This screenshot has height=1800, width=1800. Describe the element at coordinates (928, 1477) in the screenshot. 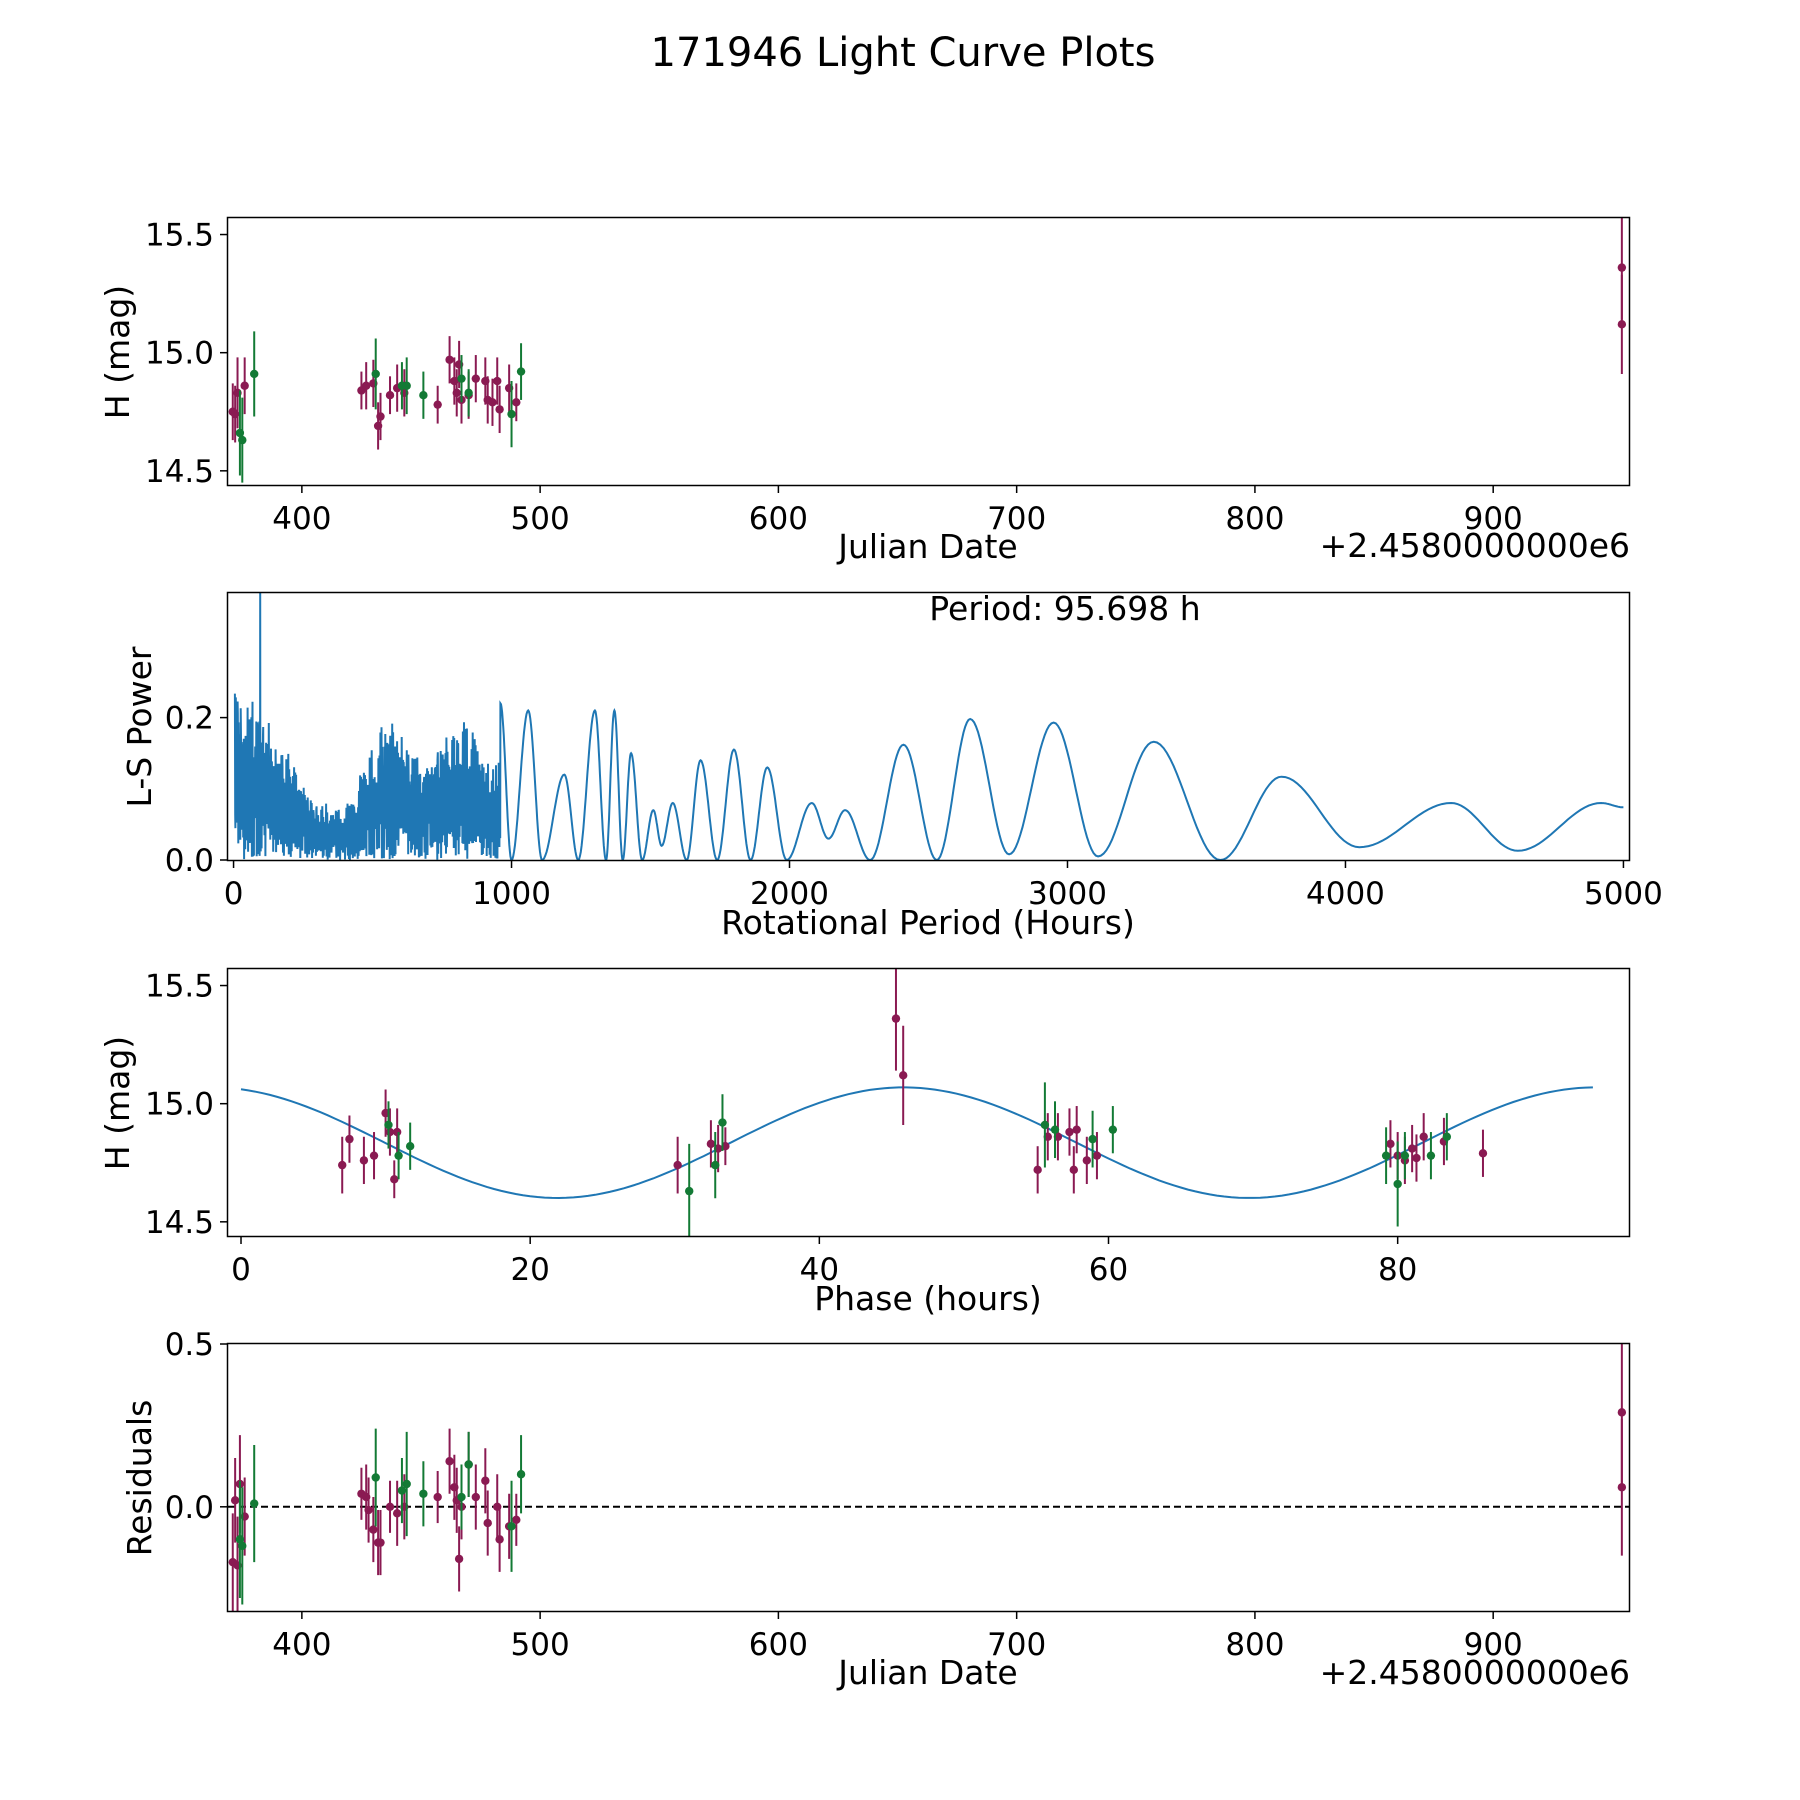

I see `residuals-axes-frame` at that location.